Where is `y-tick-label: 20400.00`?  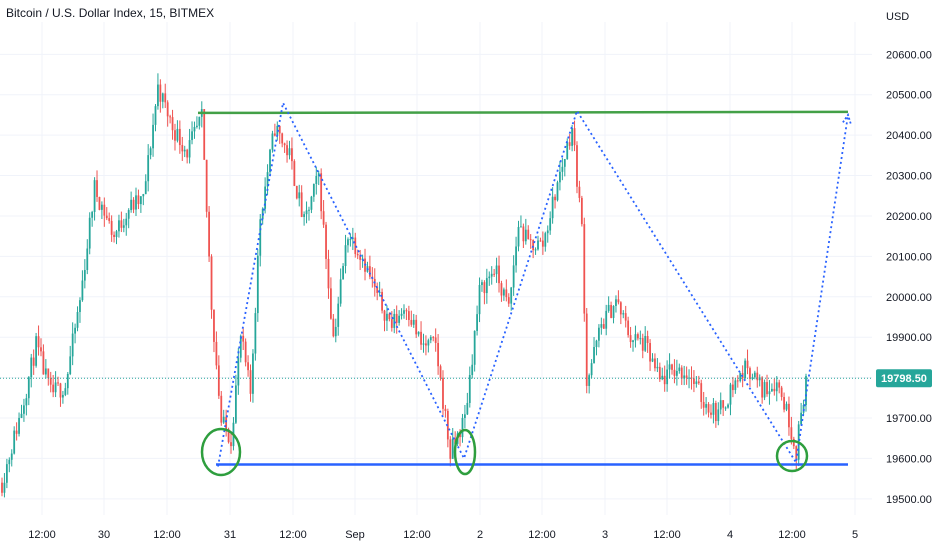
y-tick-label: 20400.00 is located at coordinates (909, 136).